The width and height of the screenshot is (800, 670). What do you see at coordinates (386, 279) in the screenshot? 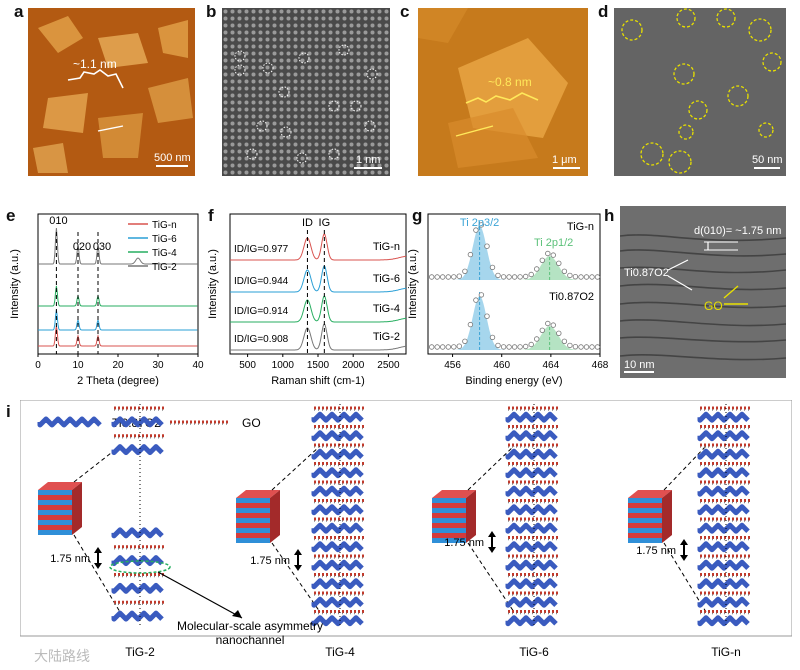
I see `series-label: TiG-6` at bounding box center [386, 279].